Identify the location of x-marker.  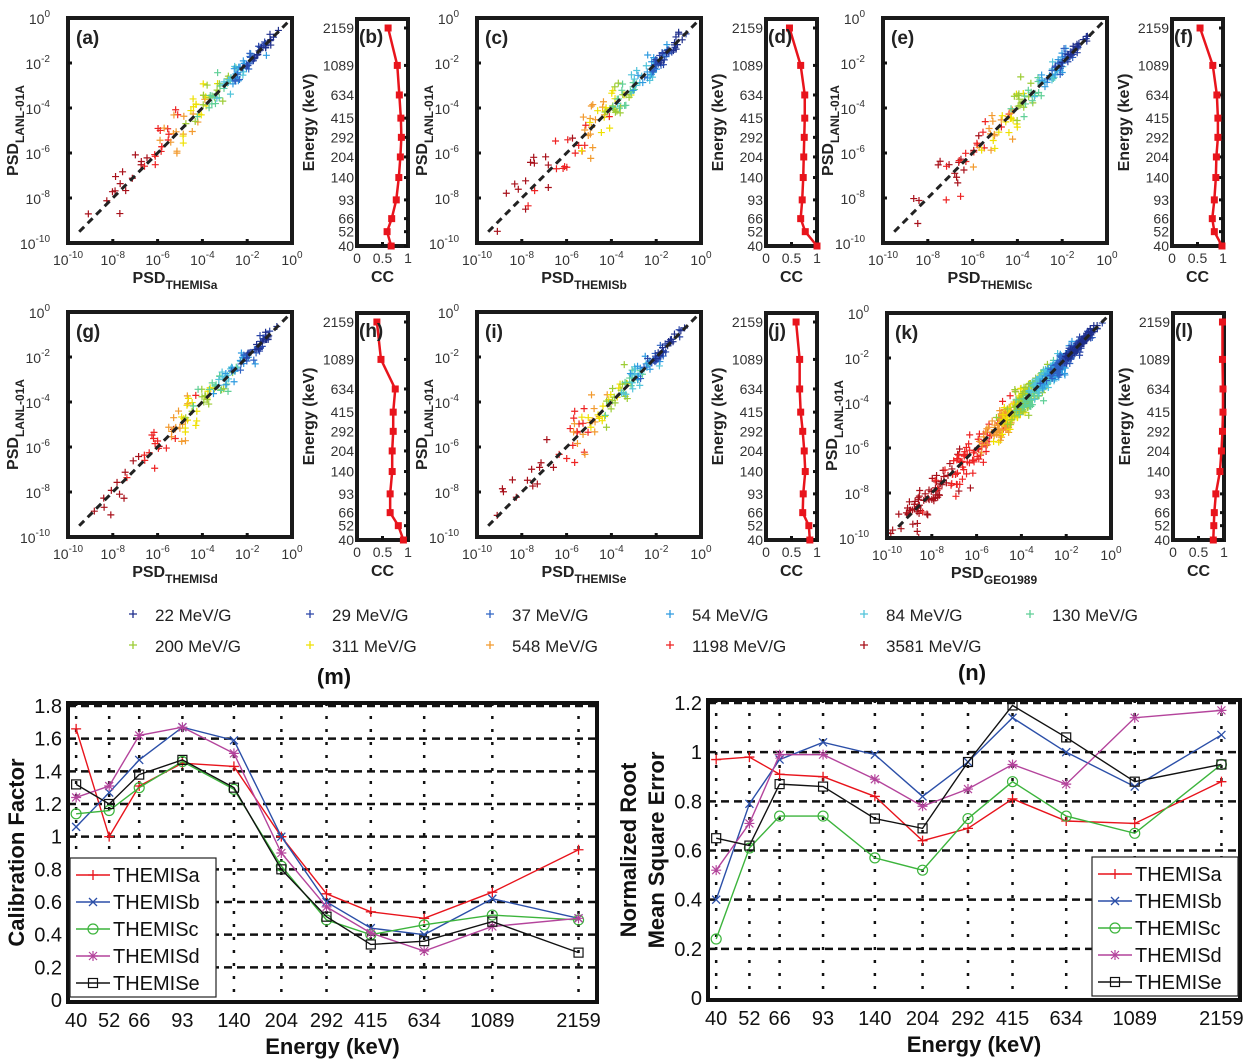
(823, 742).